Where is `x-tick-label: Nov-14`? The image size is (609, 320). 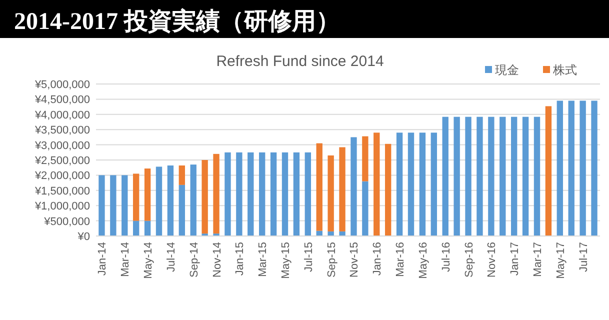 x-tick-label: Nov-14 is located at coordinates (217, 260).